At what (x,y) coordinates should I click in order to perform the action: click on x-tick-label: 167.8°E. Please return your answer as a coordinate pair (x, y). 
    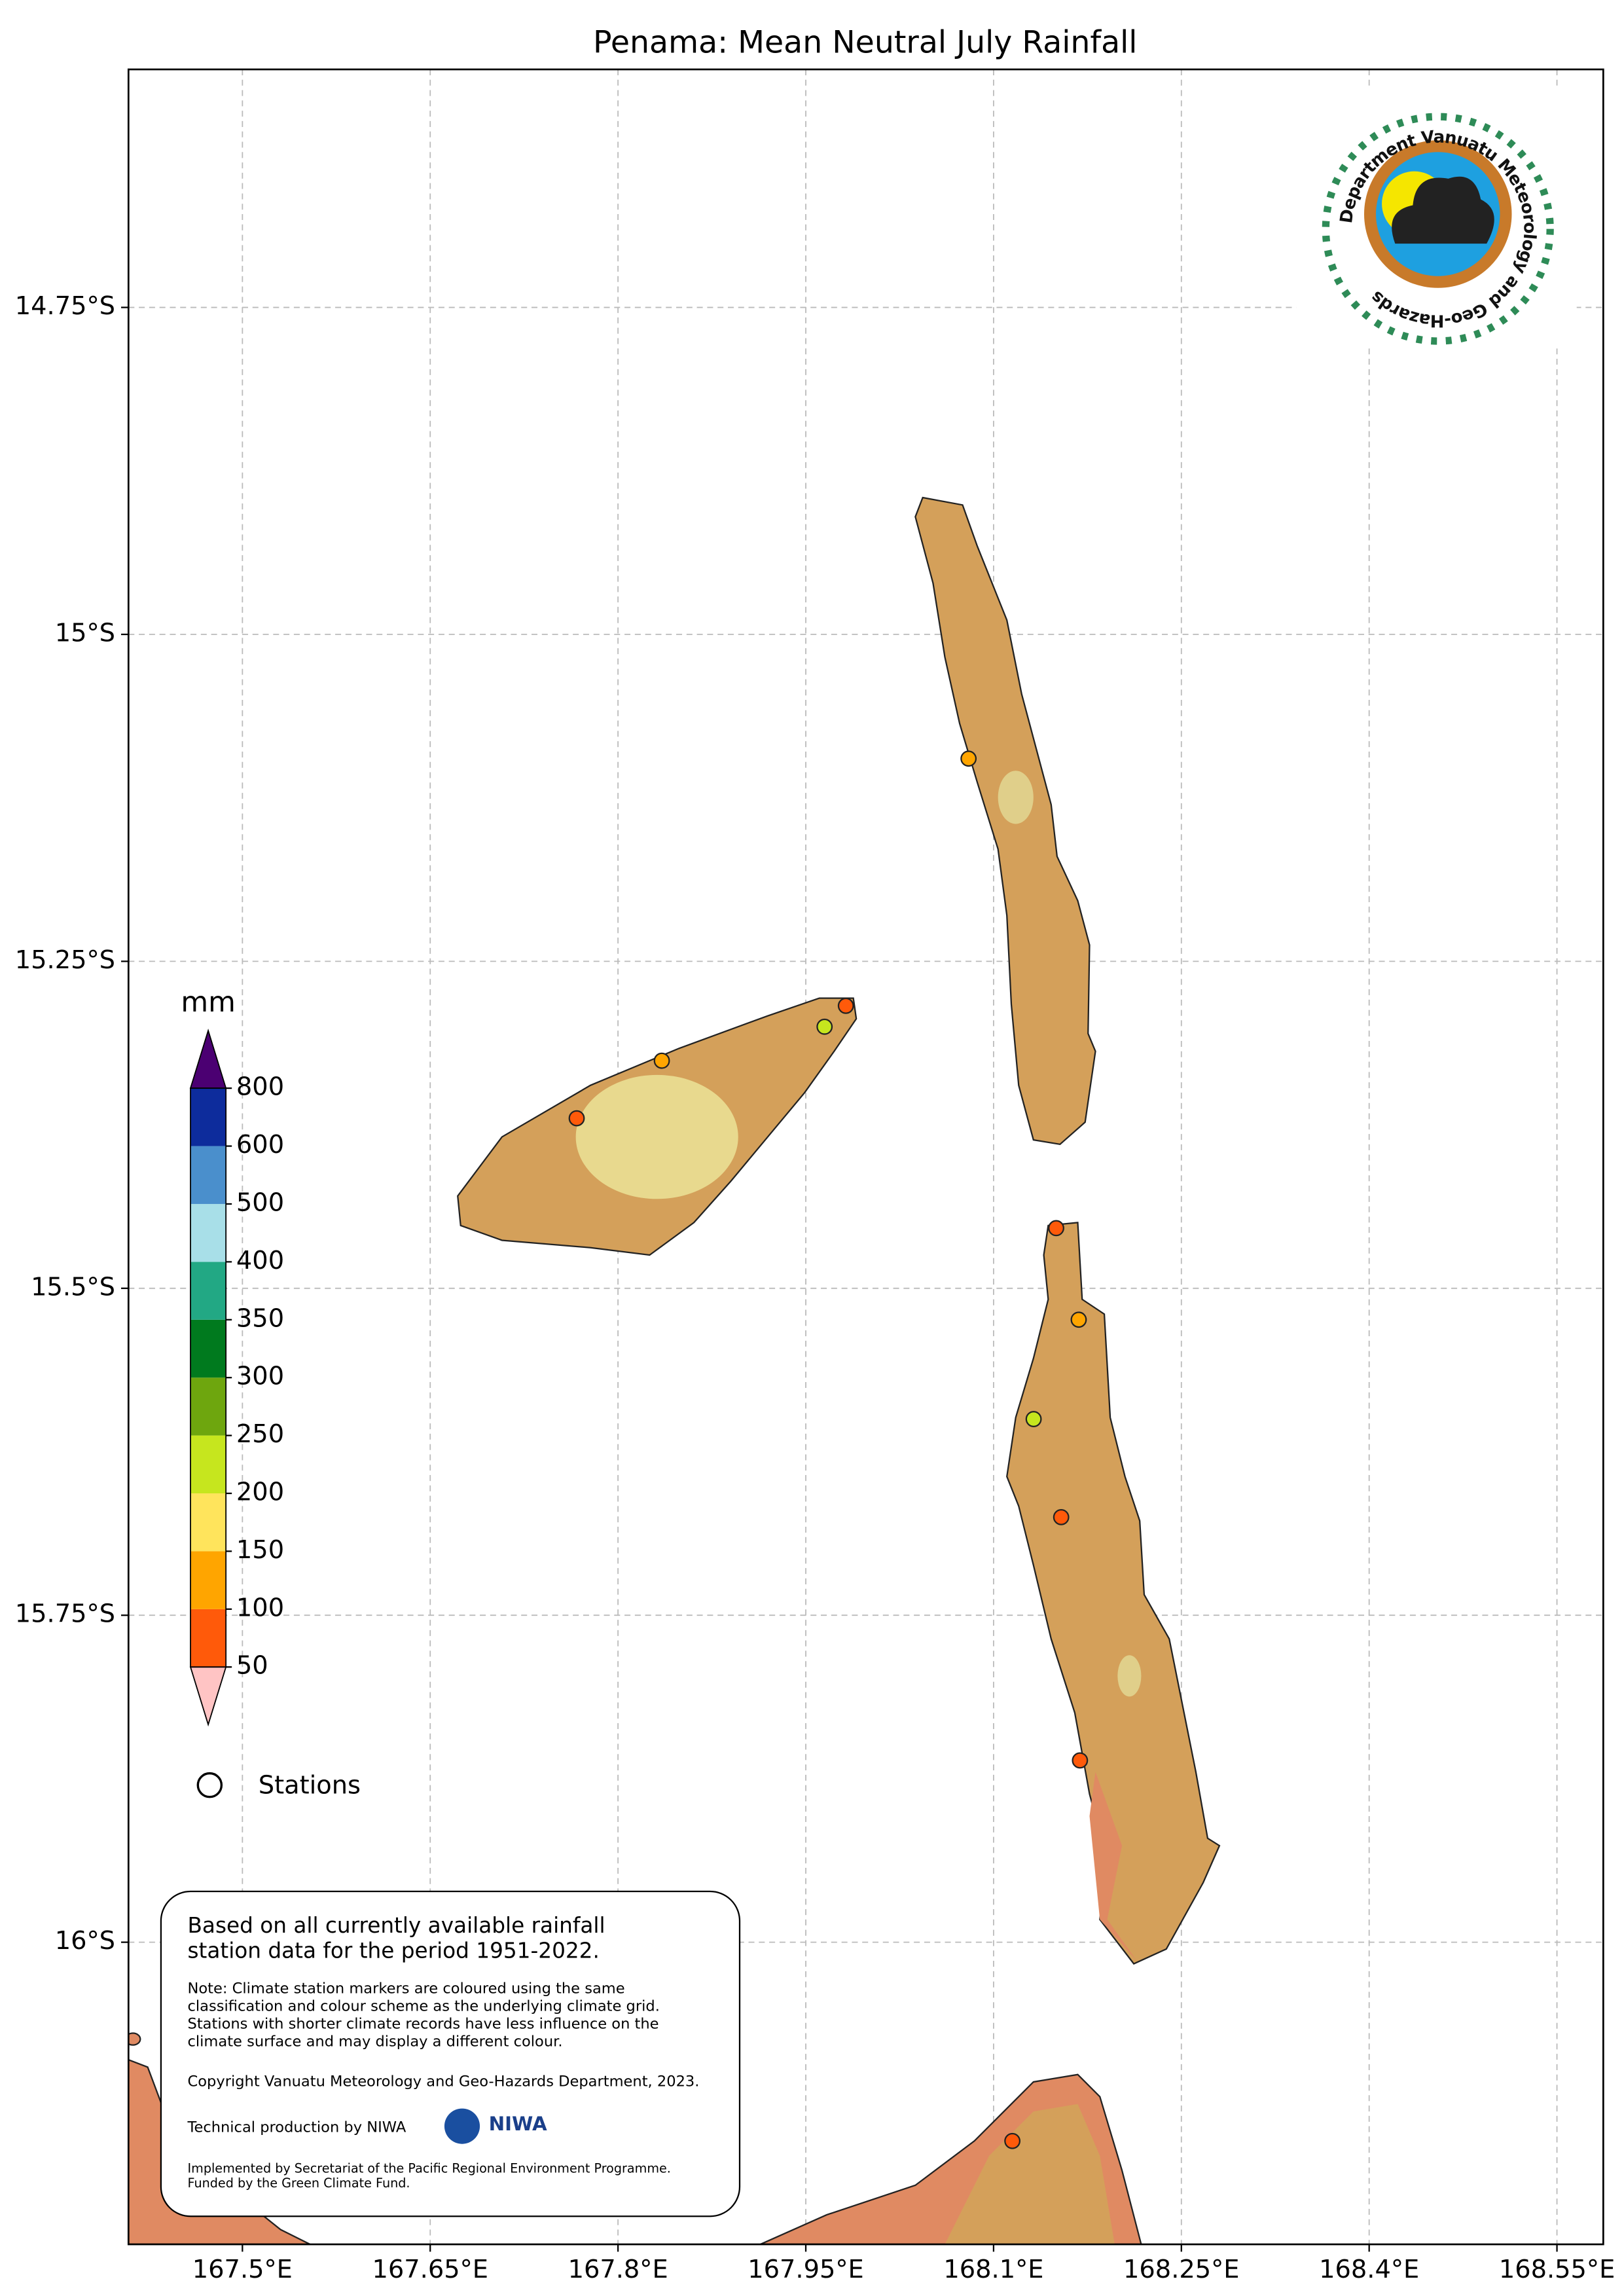
    Looking at the image, I should click on (618, 2269).